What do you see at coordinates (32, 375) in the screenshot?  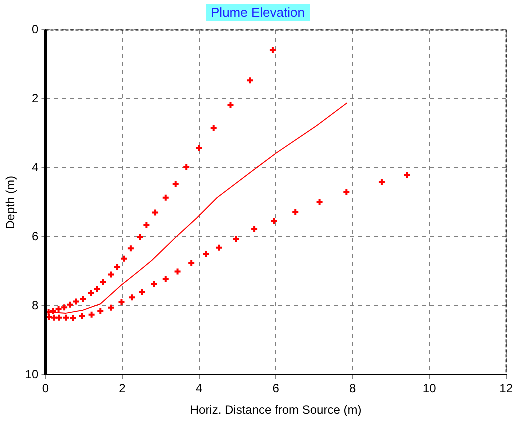 I see `y-tick-label: 10` at bounding box center [32, 375].